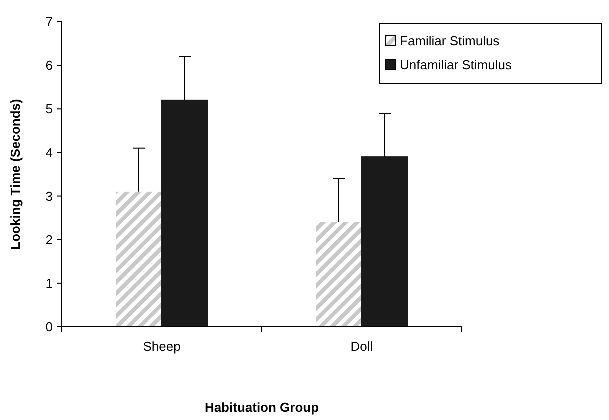 The image size is (609, 420). Describe the element at coordinates (49, 327) in the screenshot. I see `y-tick-label: 0` at that location.